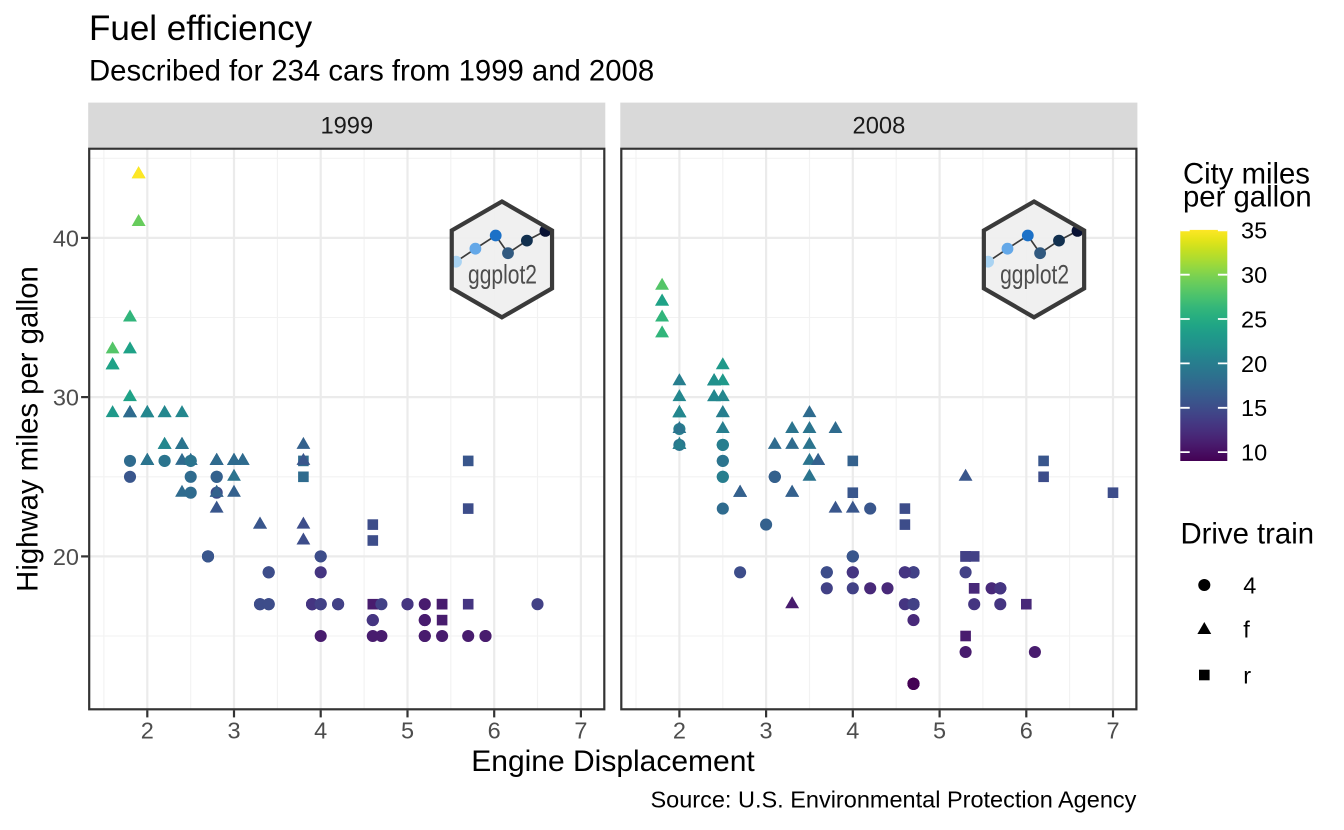 The width and height of the screenshot is (1344, 830). I want to click on svg-text: Highway miles per gallon, so click(28, 429).